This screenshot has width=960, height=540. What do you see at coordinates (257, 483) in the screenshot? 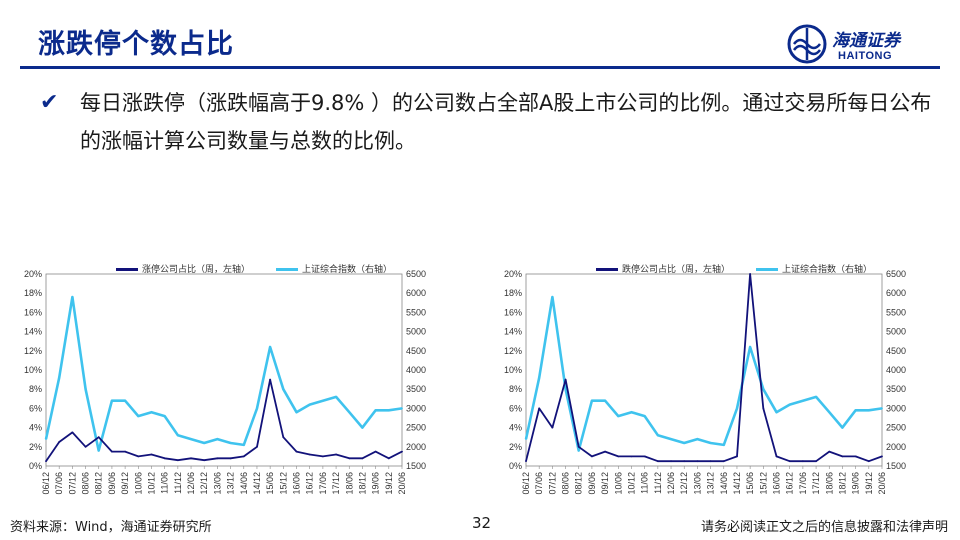
I see `limit-up-x-tick-label: 14/12` at bounding box center [257, 483].